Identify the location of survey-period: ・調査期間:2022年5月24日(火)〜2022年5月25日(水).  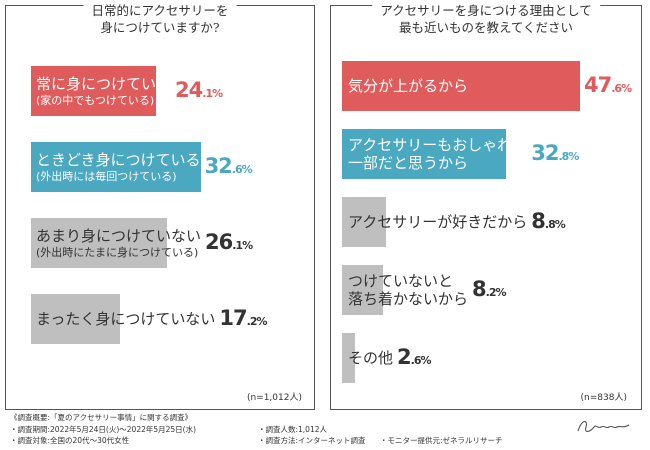
(103, 429).